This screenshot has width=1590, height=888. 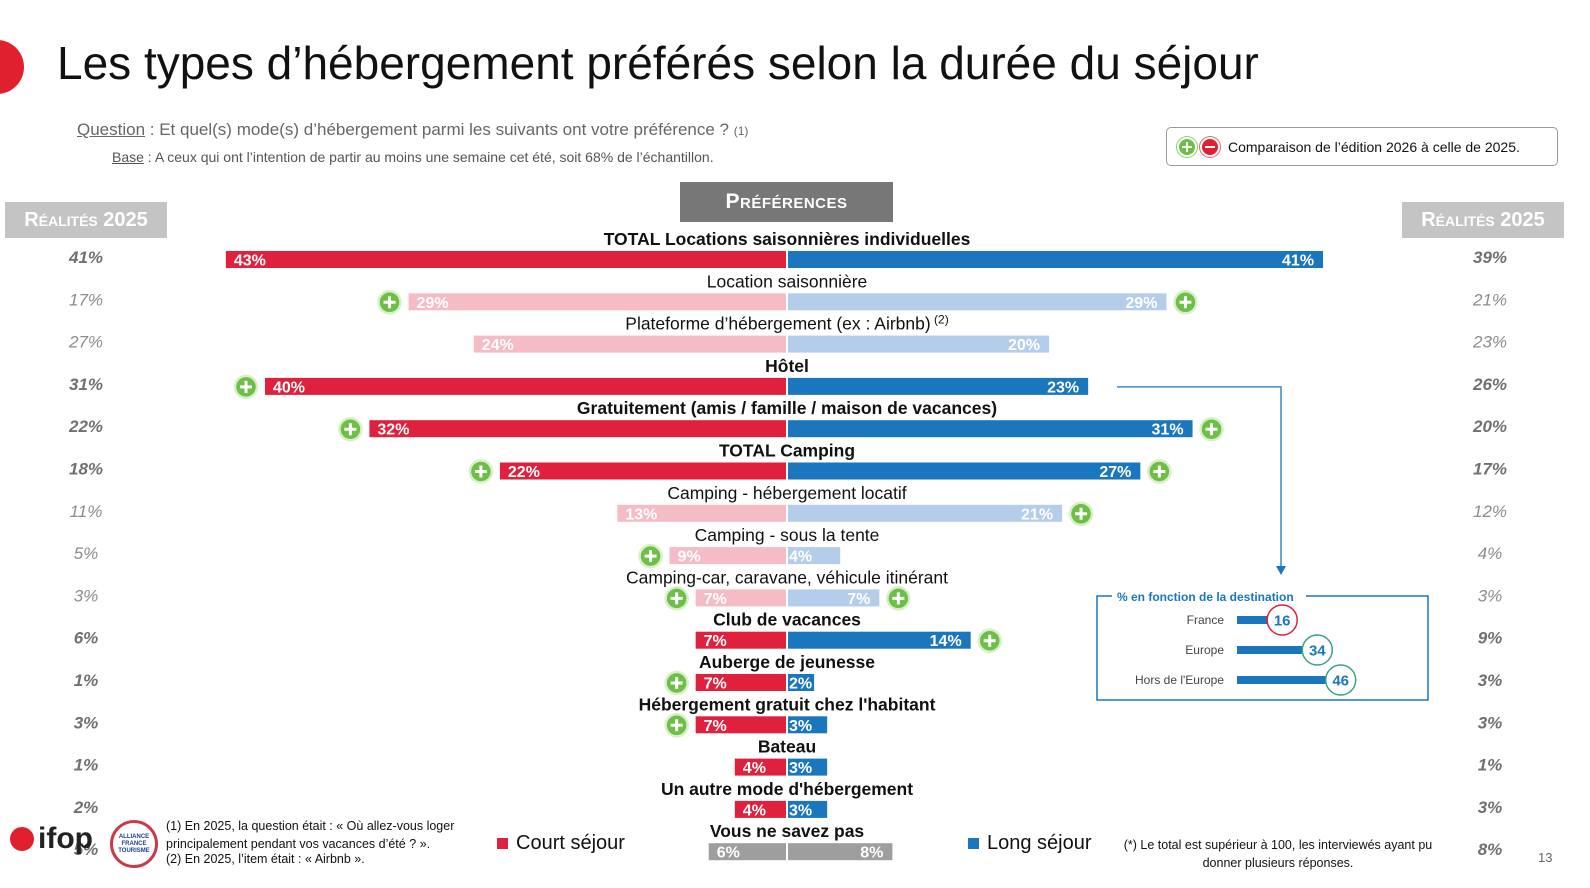 What do you see at coordinates (1490, 553) in the screenshot?
I see `realites-right-value: 4%` at bounding box center [1490, 553].